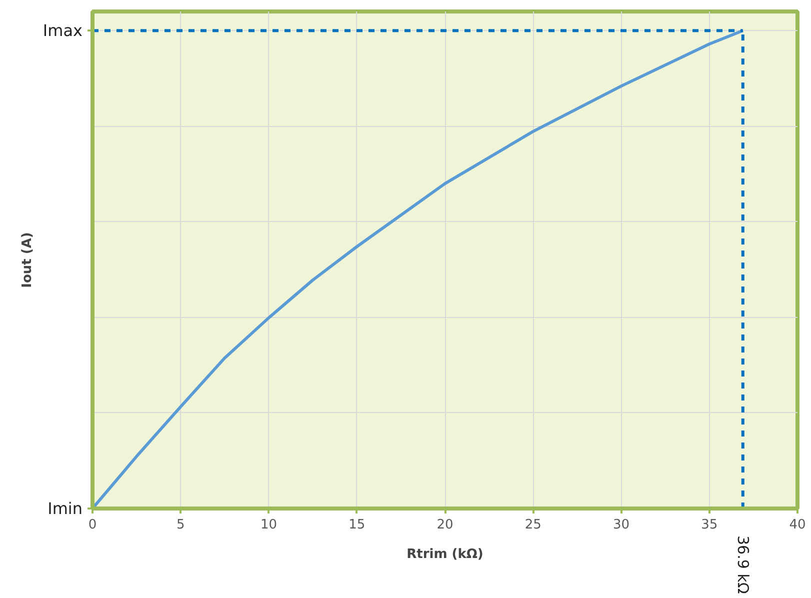 This screenshot has width=811, height=598. What do you see at coordinates (180, 525) in the screenshot?
I see `x-tick-label: 5` at bounding box center [180, 525].